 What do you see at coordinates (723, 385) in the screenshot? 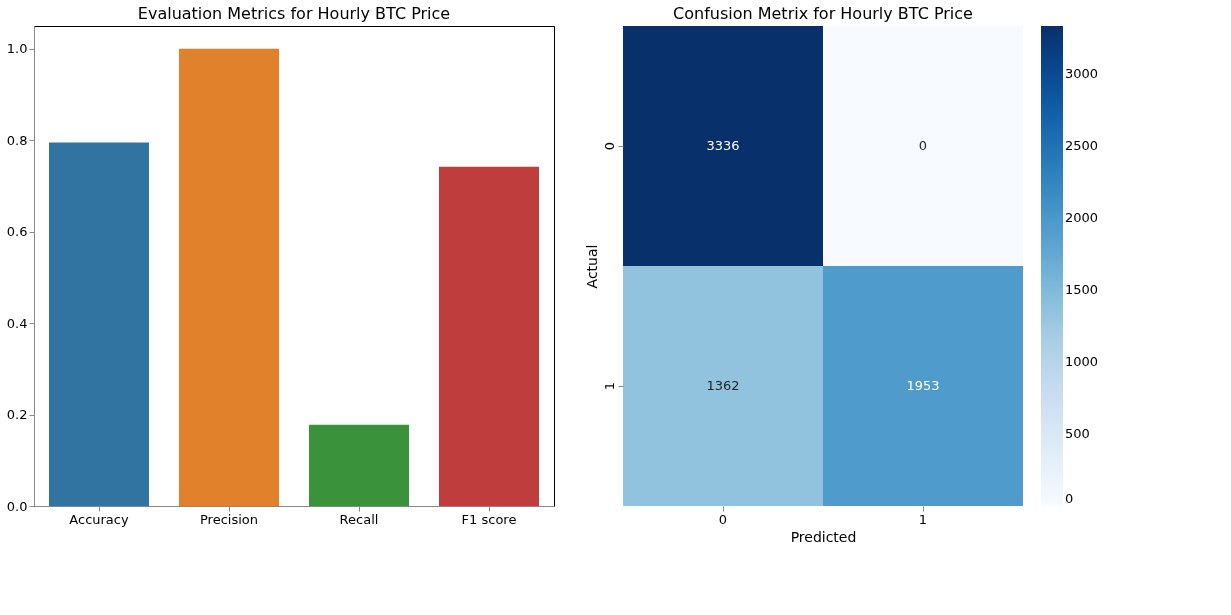
I see `data-label: 1362` at bounding box center [723, 385].